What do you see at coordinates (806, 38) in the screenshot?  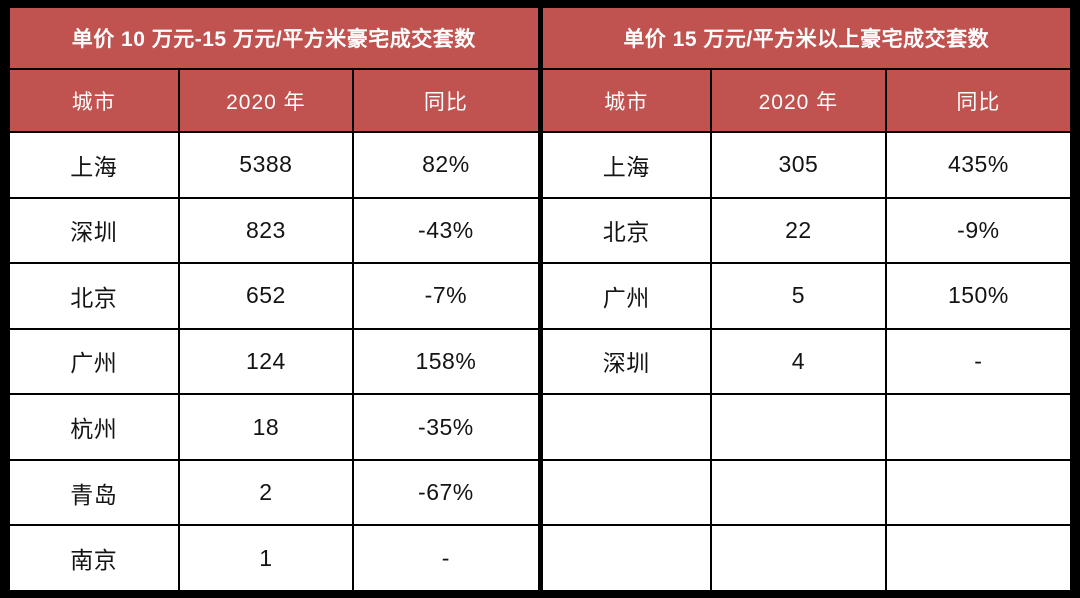 I see `table-title: 单价 15 万元/平方米以上豪宅成交套数` at bounding box center [806, 38].